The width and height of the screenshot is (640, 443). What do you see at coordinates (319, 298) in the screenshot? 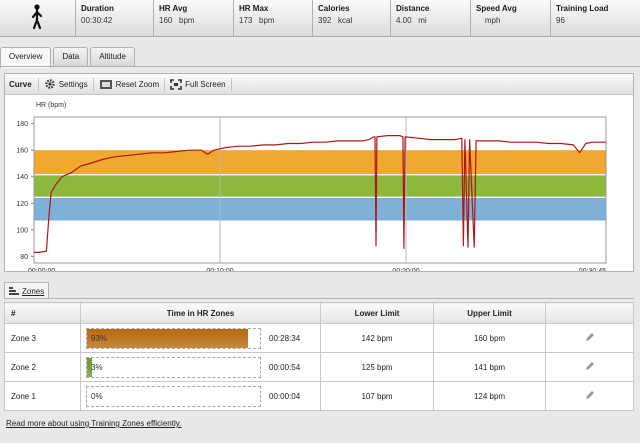
I see `zones-divider` at bounding box center [319, 298].